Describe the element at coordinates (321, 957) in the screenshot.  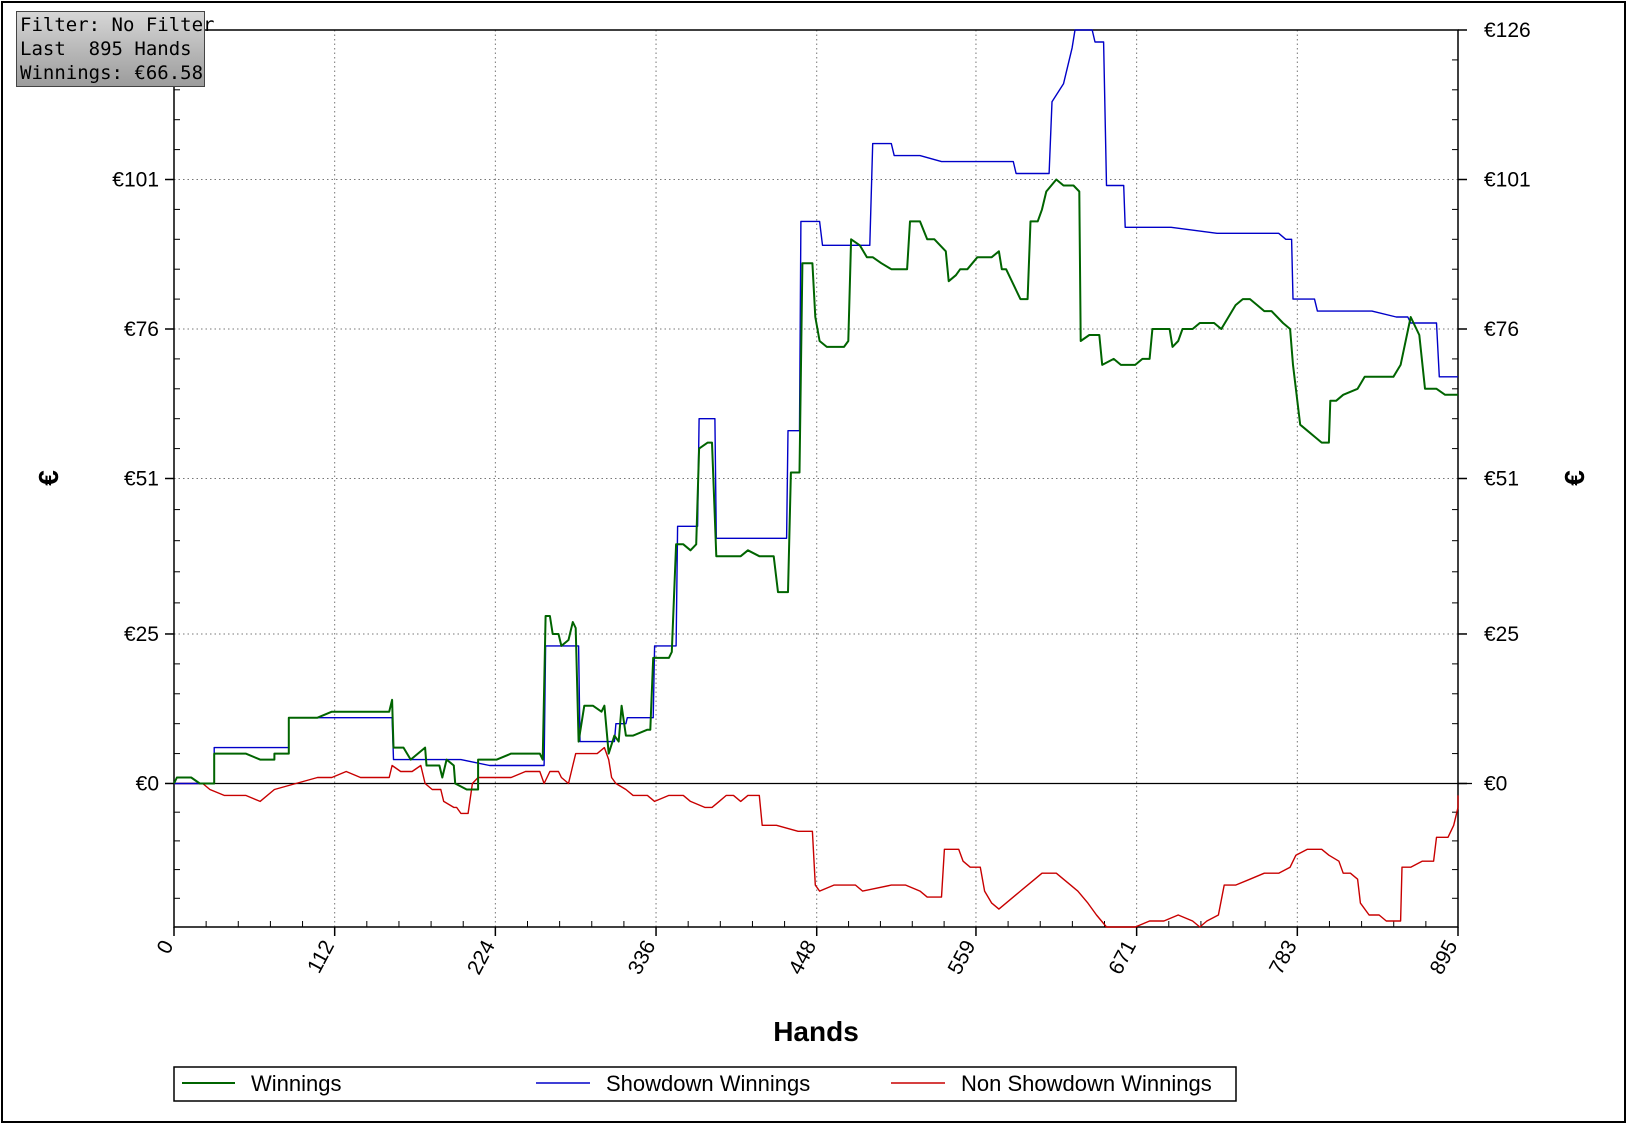
I see `x-tick-label: 112` at that location.